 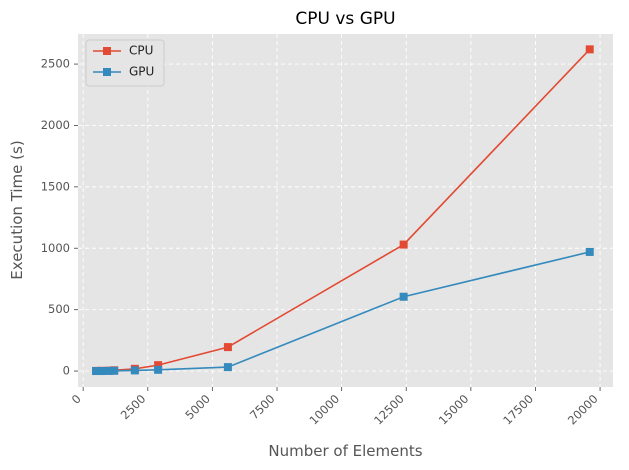 I want to click on x-tick-label: 20000, so click(x=583, y=410).